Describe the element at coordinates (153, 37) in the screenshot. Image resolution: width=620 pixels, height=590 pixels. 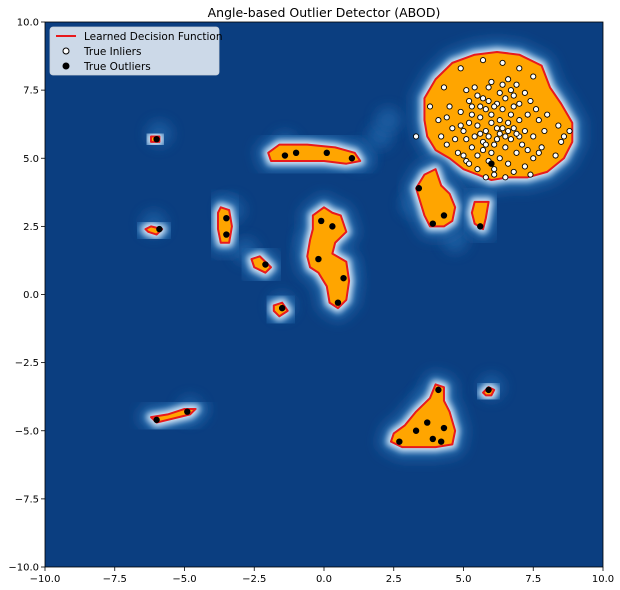
I see `legend-label-decision-function: Learned Decision Function` at that location.